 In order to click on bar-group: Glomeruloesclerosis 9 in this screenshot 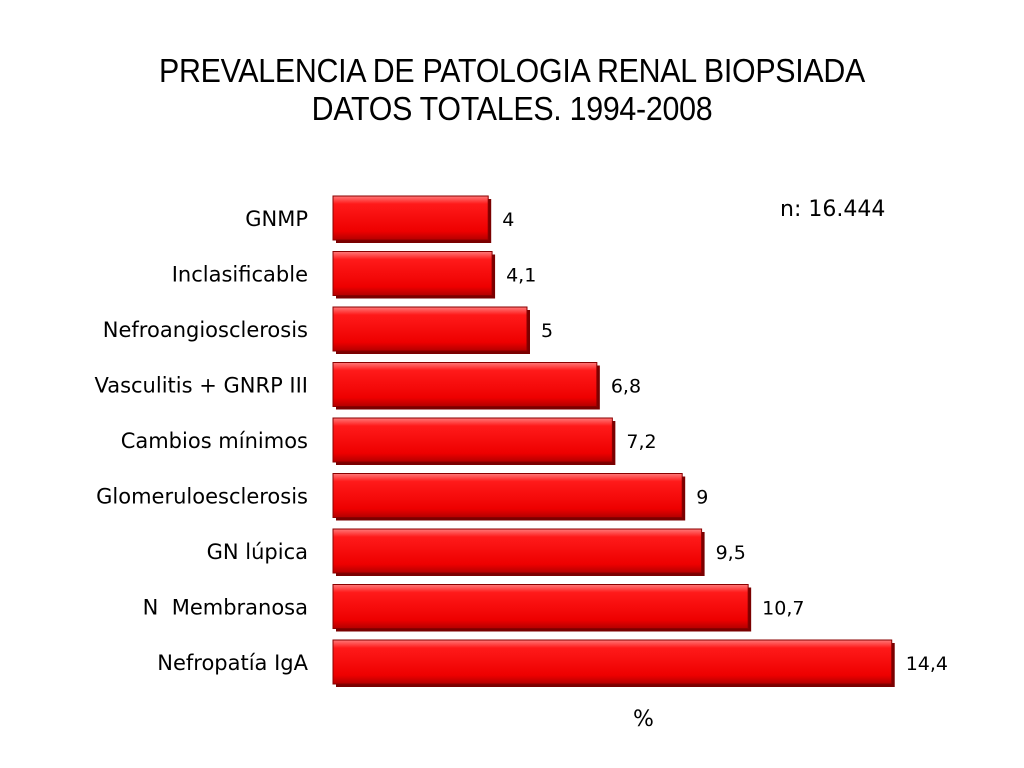, I will do `click(402, 497)`.